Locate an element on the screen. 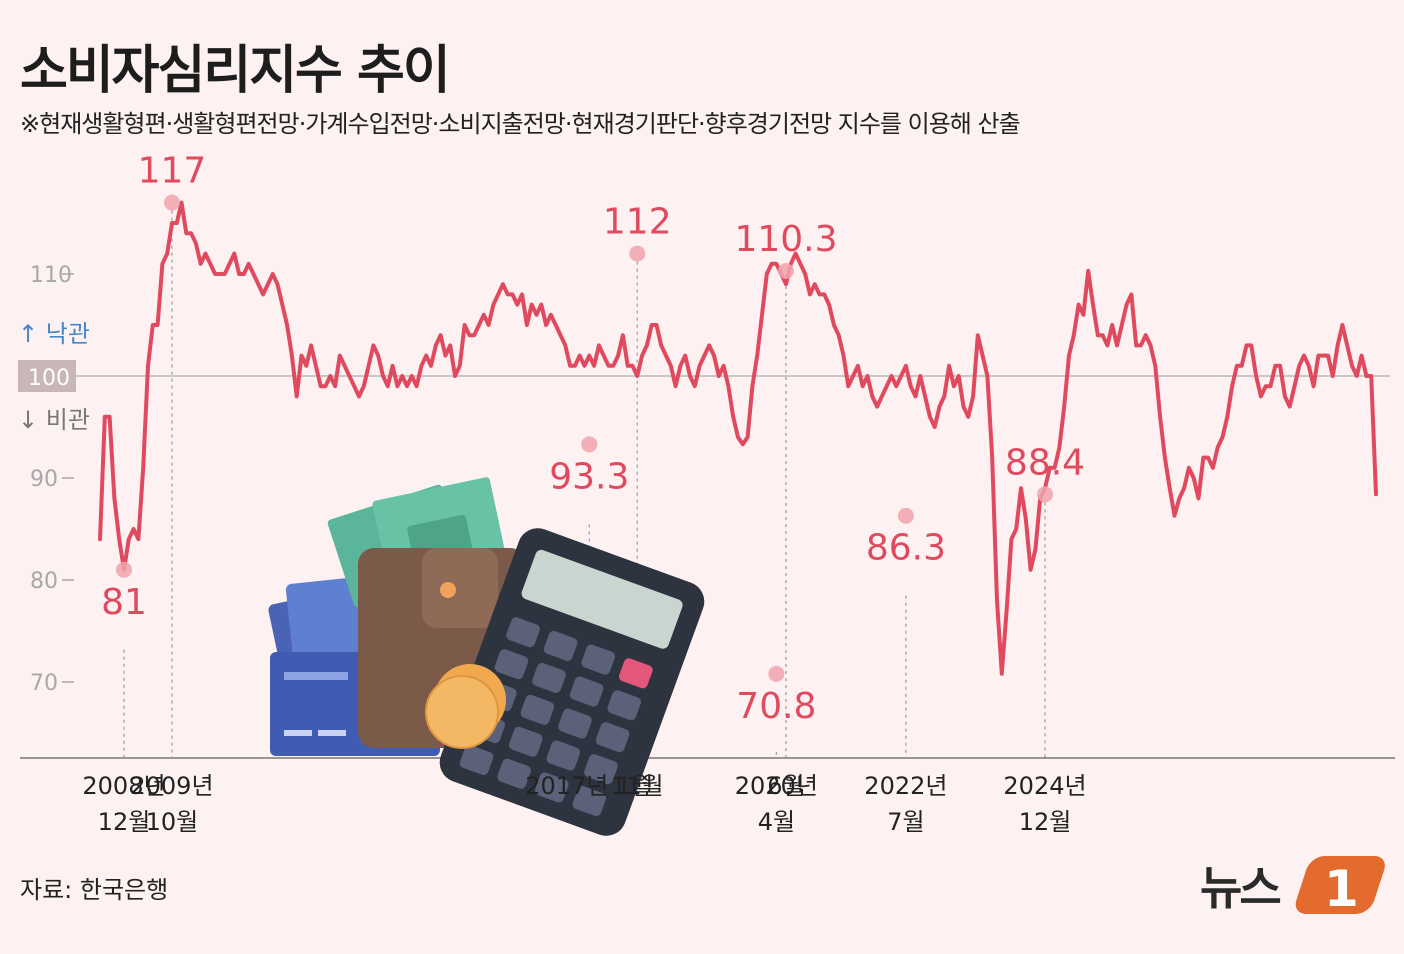  svg-text: 1 is located at coordinates (1341, 889).